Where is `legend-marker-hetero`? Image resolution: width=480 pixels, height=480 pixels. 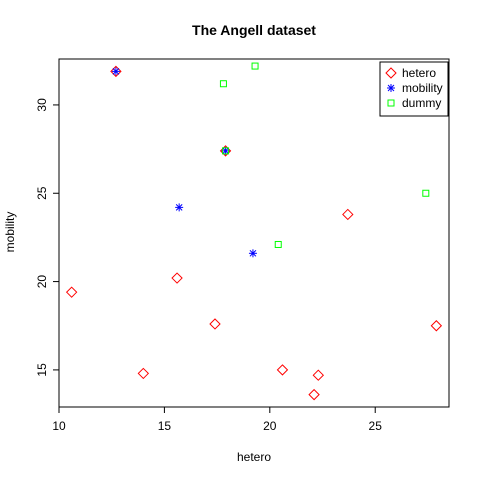 legend-marker-hetero is located at coordinates (391, 73).